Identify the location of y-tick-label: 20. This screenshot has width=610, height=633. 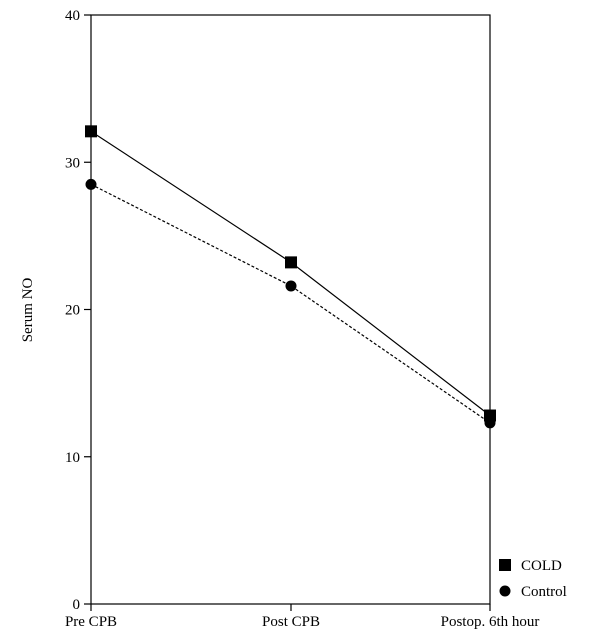
(72, 311).